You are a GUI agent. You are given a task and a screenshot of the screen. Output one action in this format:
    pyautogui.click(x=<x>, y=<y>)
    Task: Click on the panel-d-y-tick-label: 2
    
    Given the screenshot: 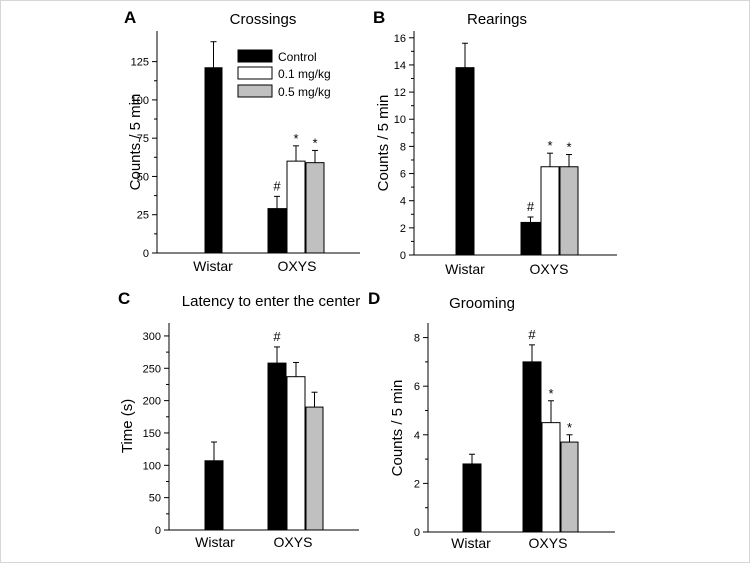 What is the action you would take?
    pyautogui.click(x=417, y=484)
    